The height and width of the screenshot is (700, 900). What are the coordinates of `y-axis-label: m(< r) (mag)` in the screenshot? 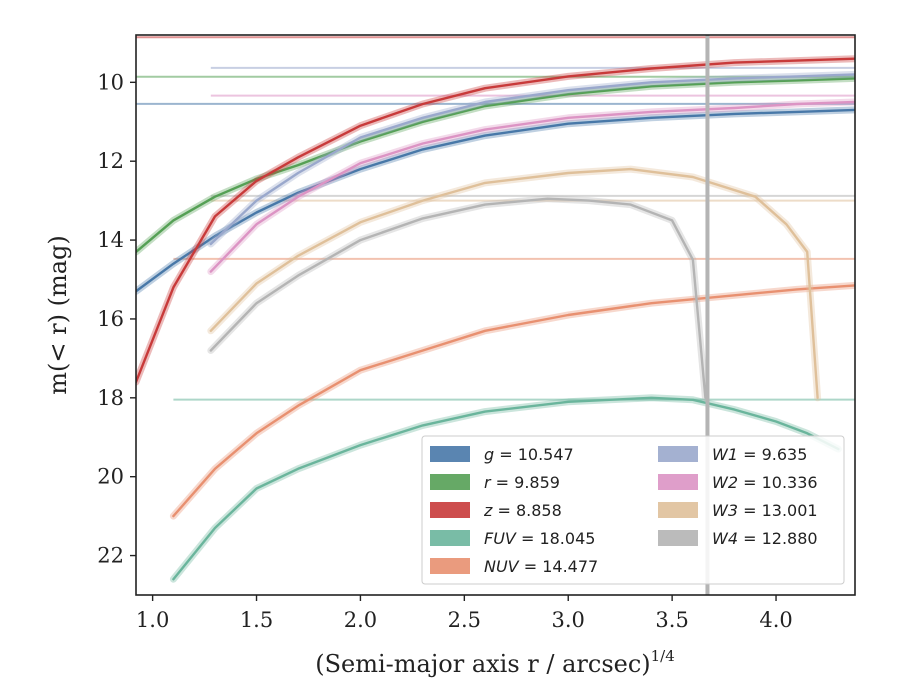 It's located at (58, 314).